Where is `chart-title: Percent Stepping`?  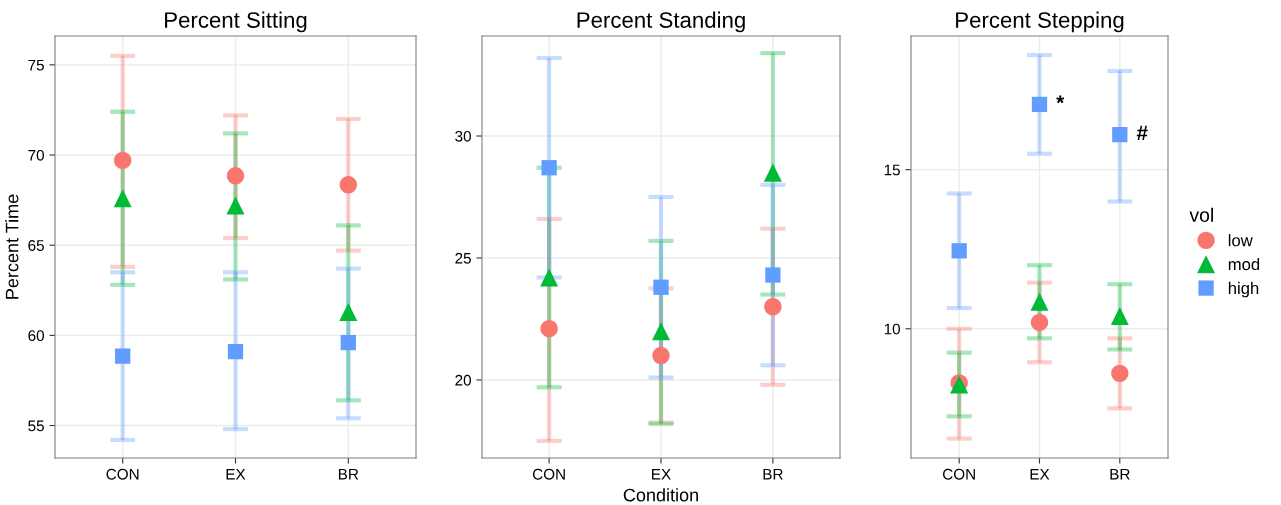
chart-title: Percent Stepping is located at coordinates (1040, 22).